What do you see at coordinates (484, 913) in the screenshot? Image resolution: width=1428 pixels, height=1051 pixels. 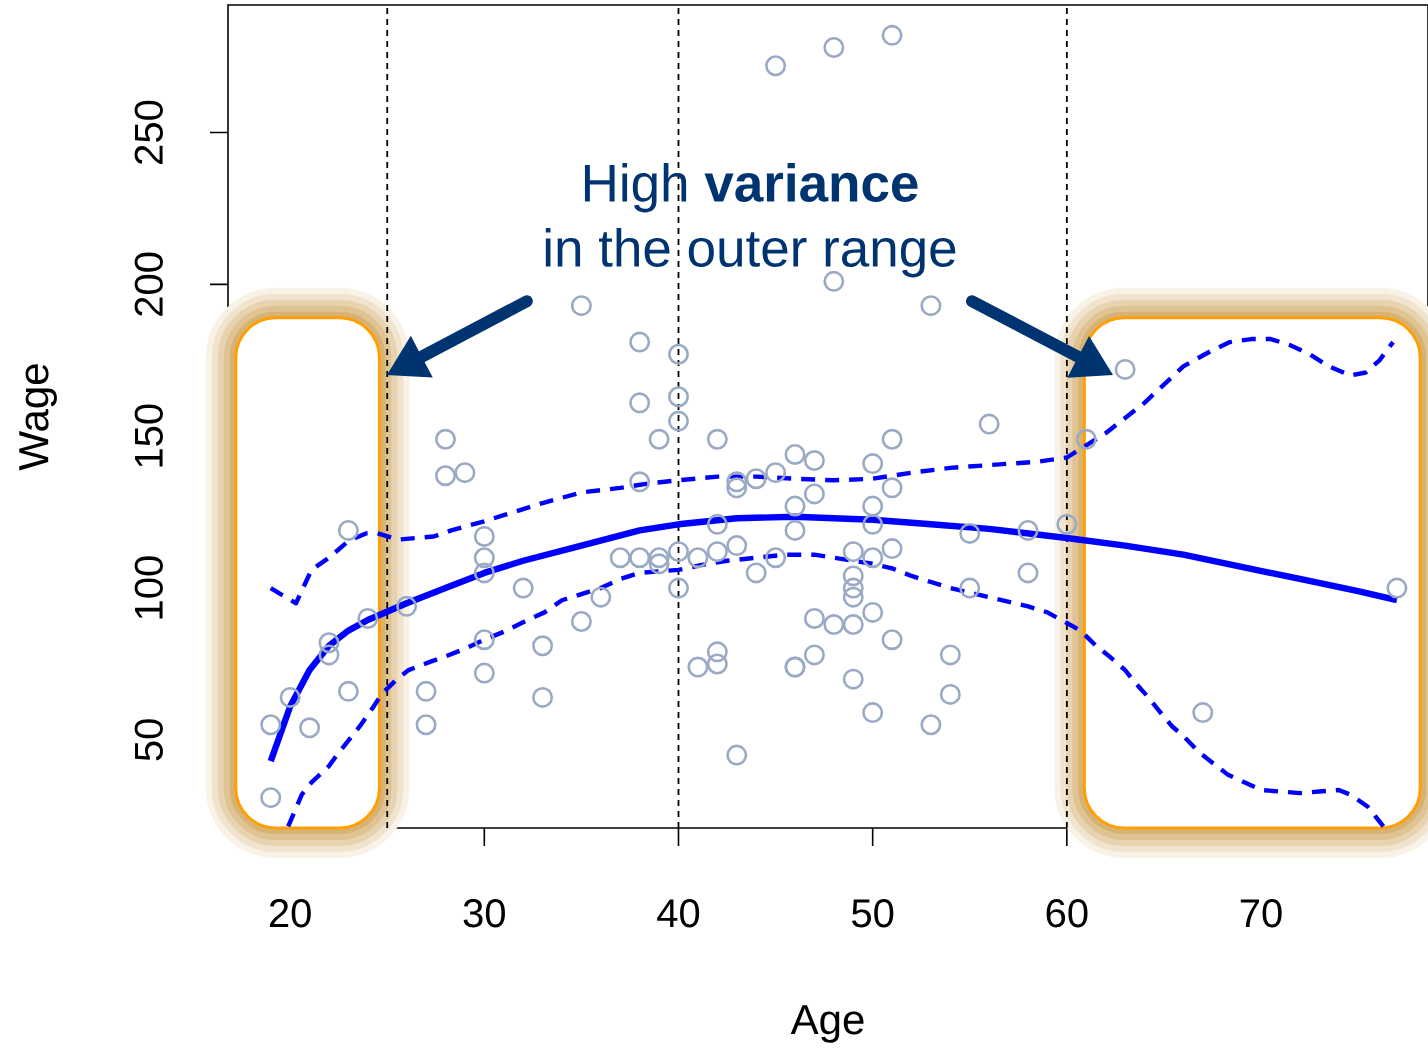 I see `x-tick-label: 30` at bounding box center [484, 913].